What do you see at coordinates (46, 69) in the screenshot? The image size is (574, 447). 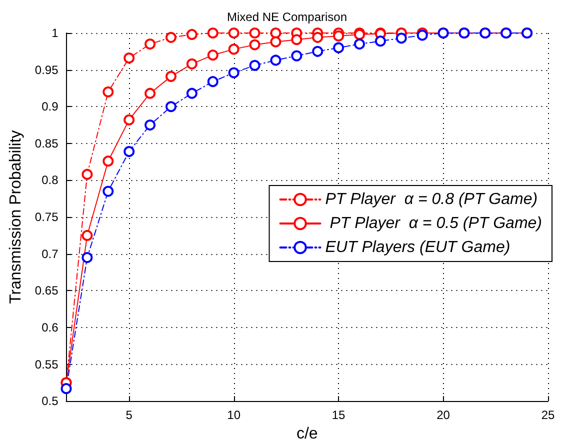 I see `y-tick-label: 0.95` at bounding box center [46, 69].